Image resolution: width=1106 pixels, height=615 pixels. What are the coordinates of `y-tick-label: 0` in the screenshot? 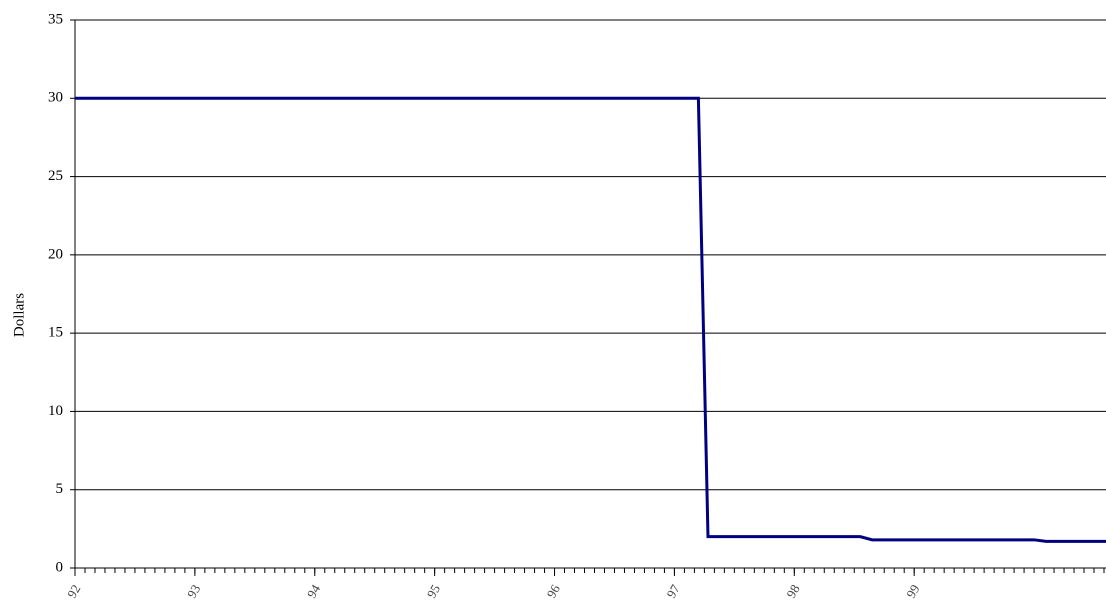 It's located at (60, 567).